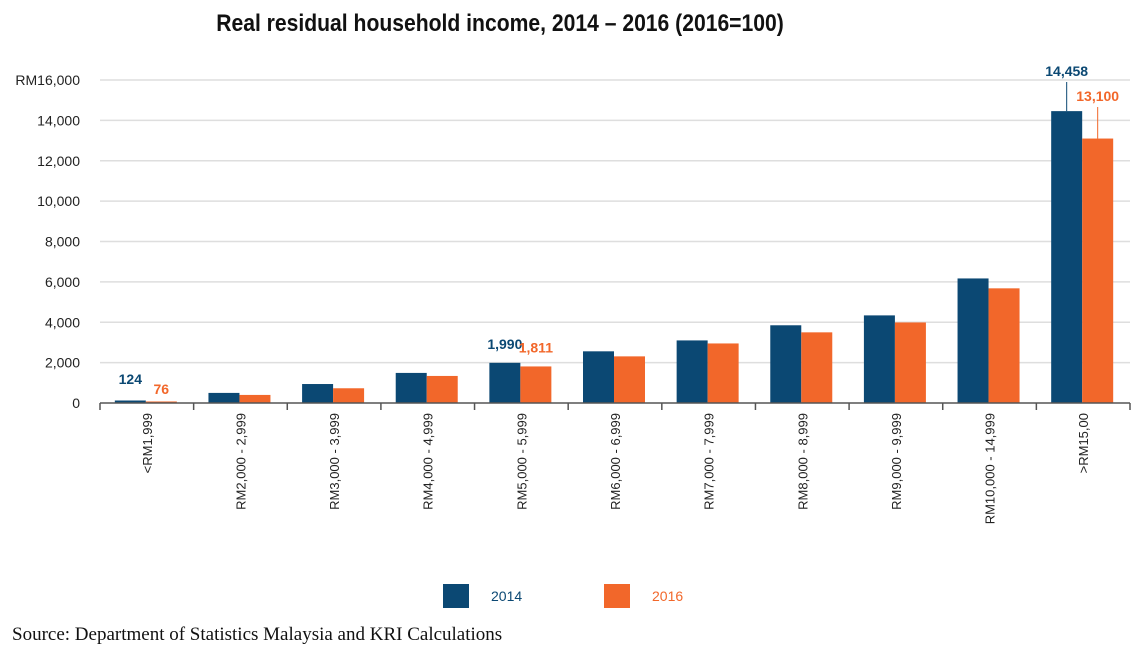  Describe the element at coordinates (62, 242) in the screenshot. I see `y-tick-label: 8,000` at that location.